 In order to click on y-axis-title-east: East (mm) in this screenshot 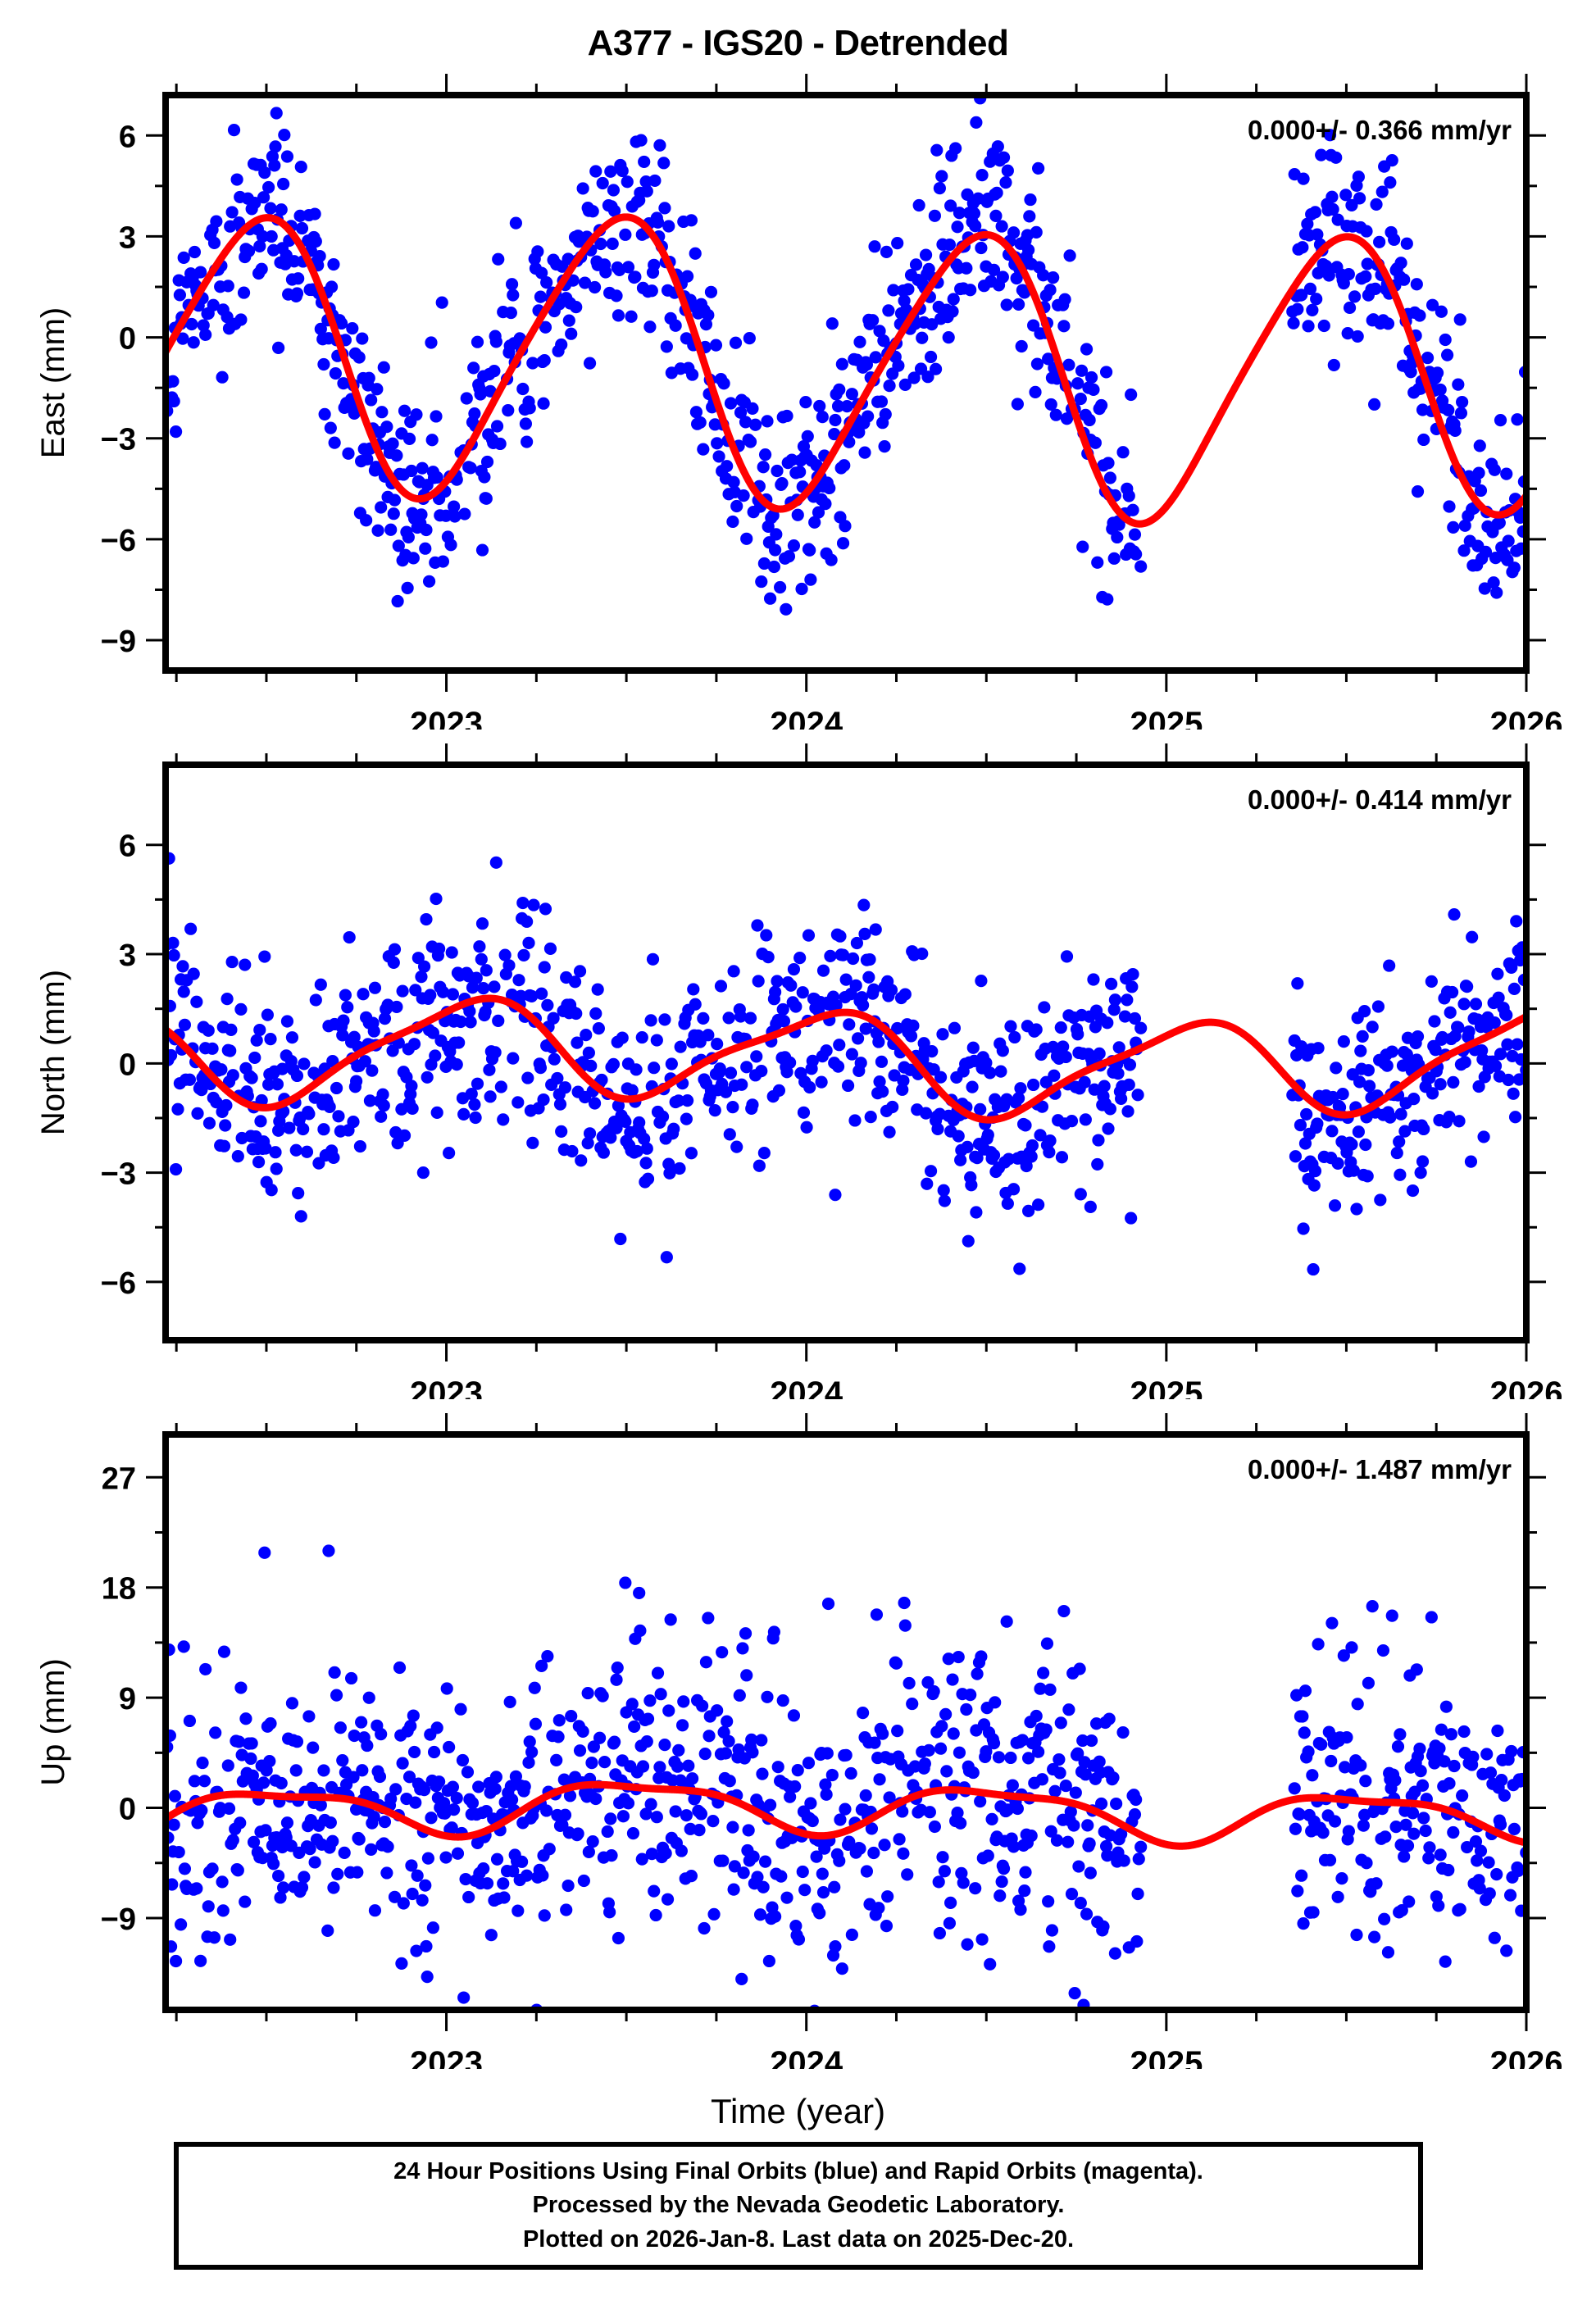, I will do `click(53, 382)`.